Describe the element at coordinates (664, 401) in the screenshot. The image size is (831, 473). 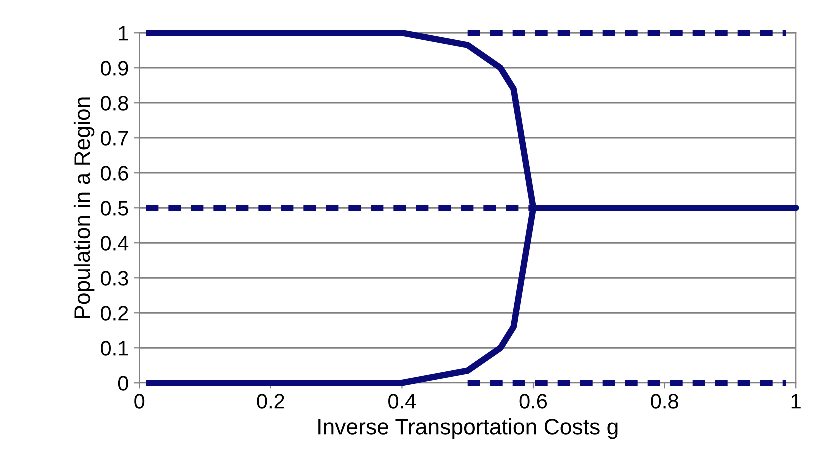
I see `x-tick-label: 0.8` at that location.